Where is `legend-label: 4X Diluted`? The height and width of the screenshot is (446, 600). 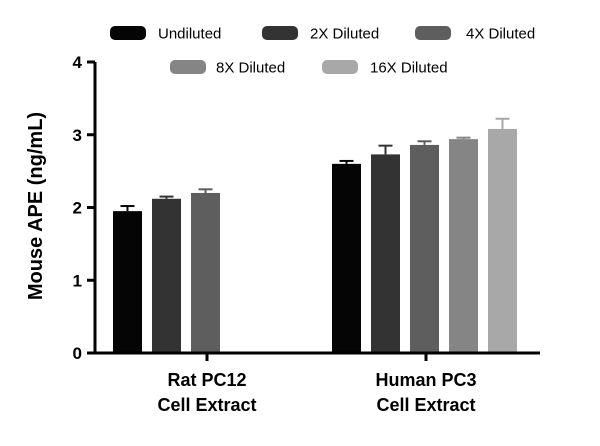 legend-label: 4X Diluted is located at coordinates (500, 34).